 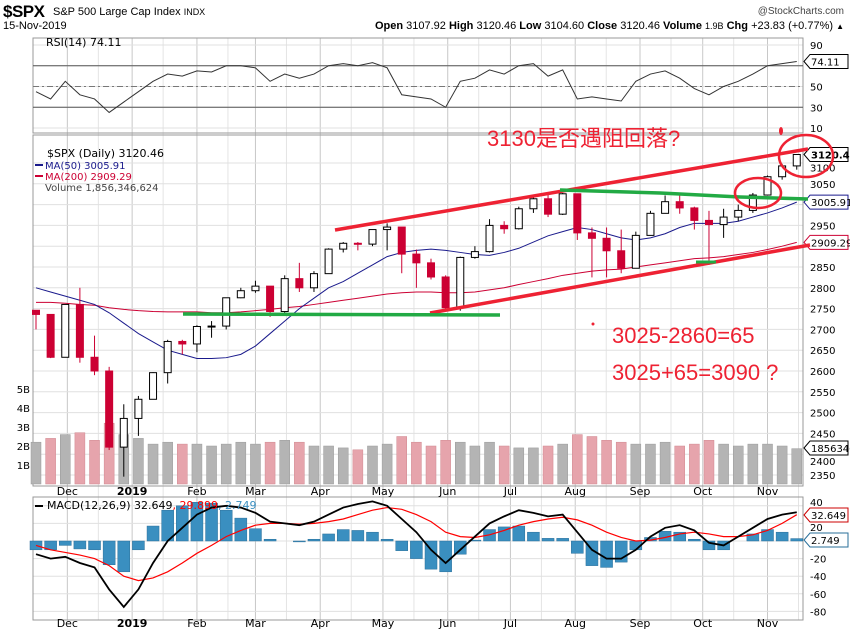 I want to click on macd-main: MACD(12,26,9) 32.649, so click(x=110, y=505).